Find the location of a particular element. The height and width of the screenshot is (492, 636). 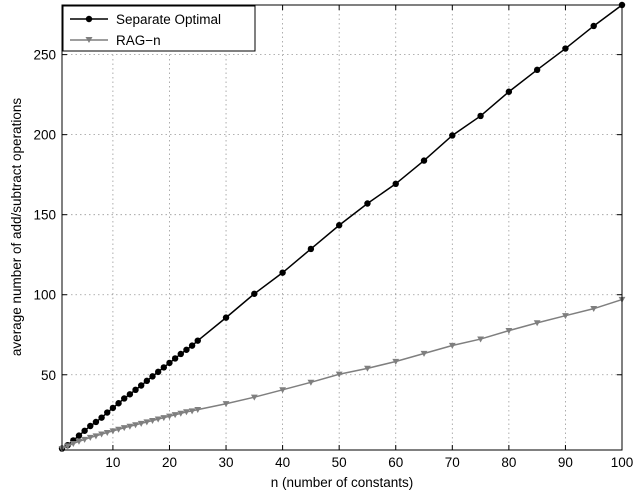

legend-box is located at coordinates (159, 28).